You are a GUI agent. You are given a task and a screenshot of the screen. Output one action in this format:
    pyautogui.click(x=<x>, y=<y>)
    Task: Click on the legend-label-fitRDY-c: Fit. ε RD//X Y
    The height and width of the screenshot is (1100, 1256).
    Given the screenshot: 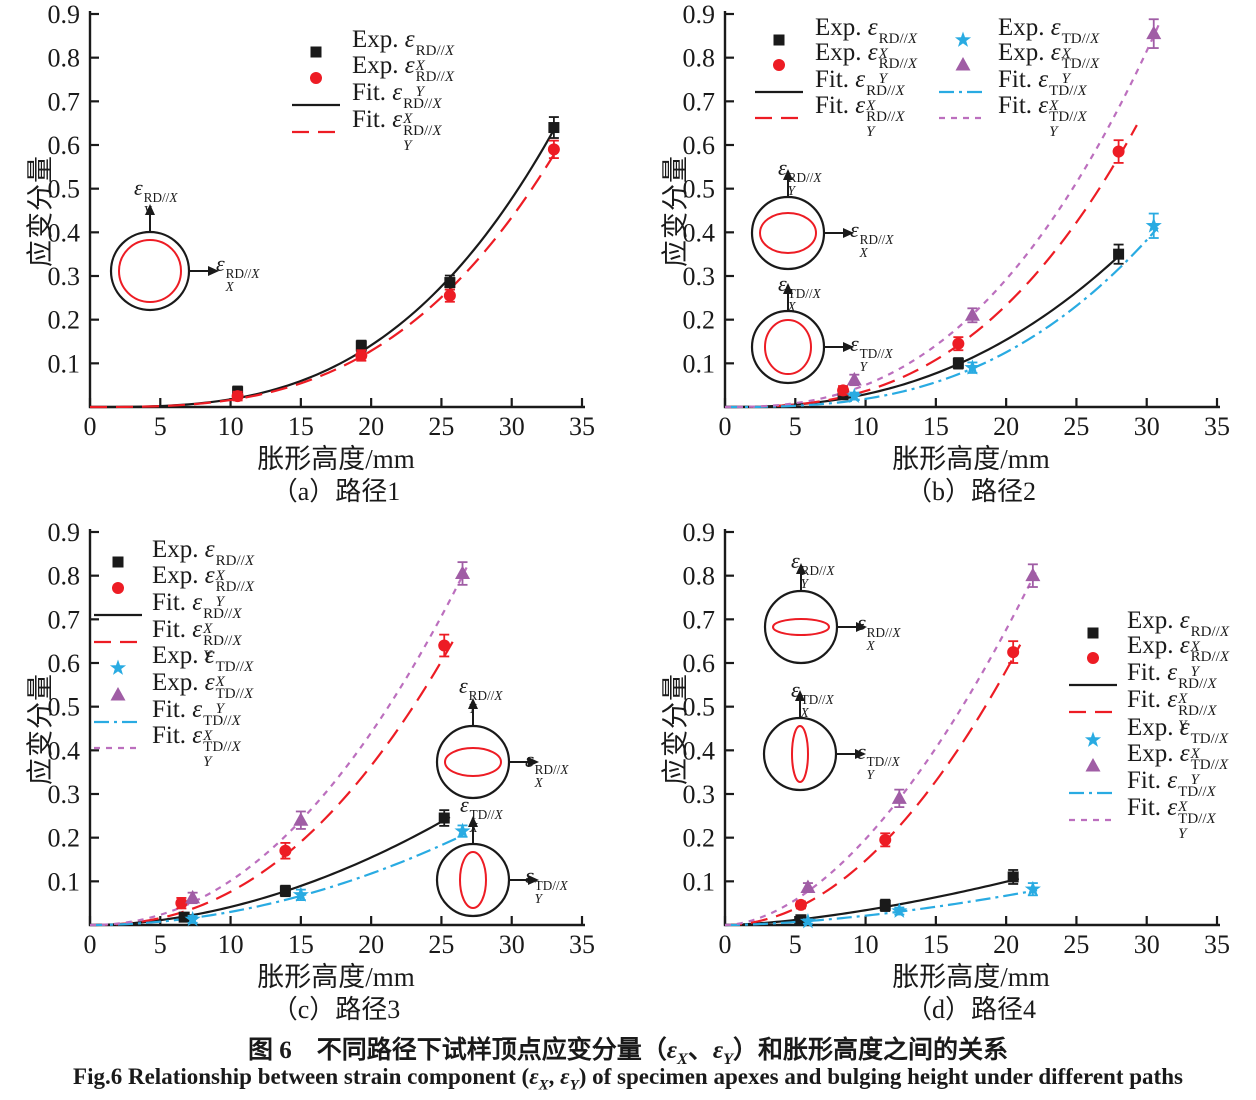 What is the action you would take?
    pyautogui.click(x=197, y=639)
    